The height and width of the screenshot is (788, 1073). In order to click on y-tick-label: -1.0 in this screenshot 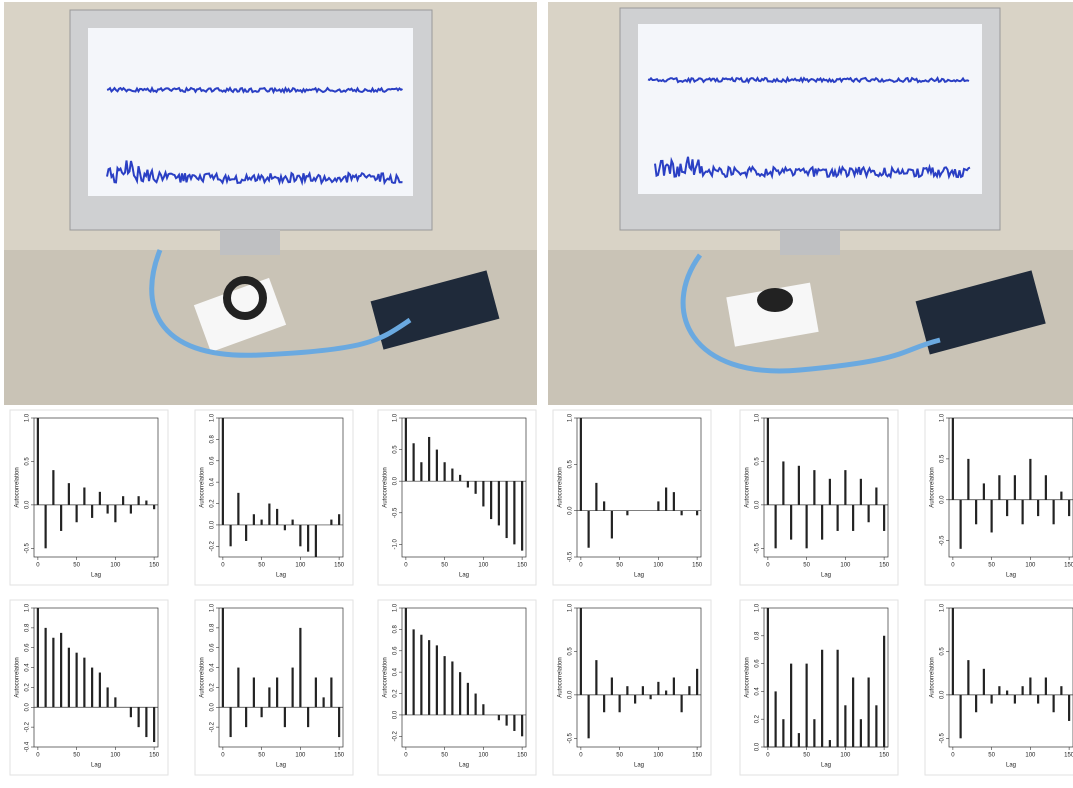, I will do `click(396, 544)`.